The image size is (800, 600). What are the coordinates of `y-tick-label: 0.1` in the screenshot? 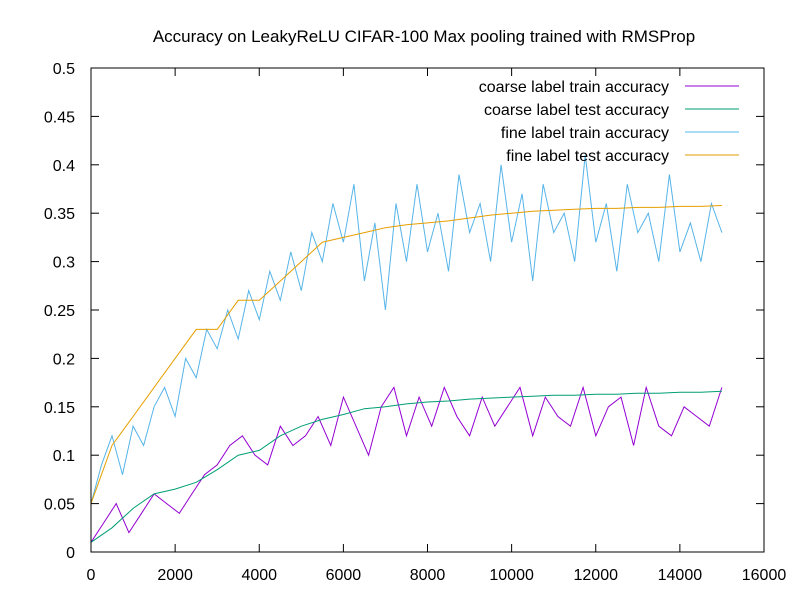 It's located at (64, 456).